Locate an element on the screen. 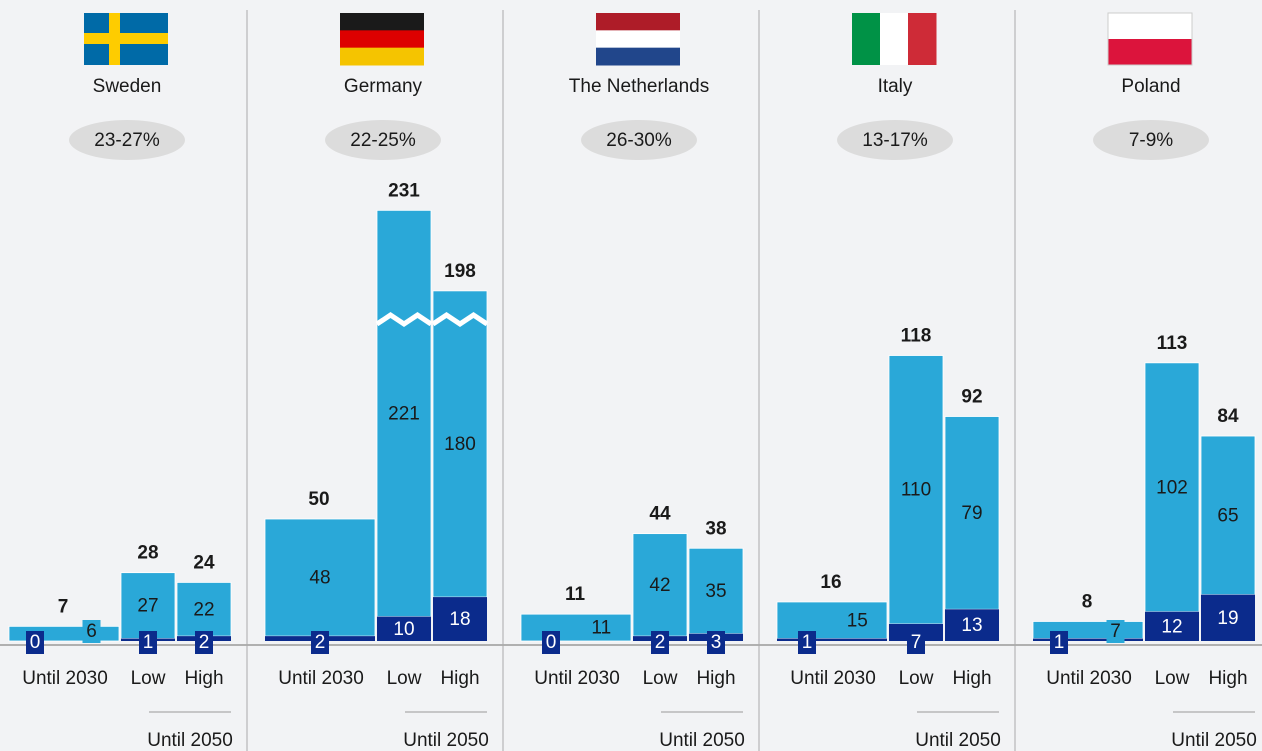  segment-label: 65 is located at coordinates (1227, 515).